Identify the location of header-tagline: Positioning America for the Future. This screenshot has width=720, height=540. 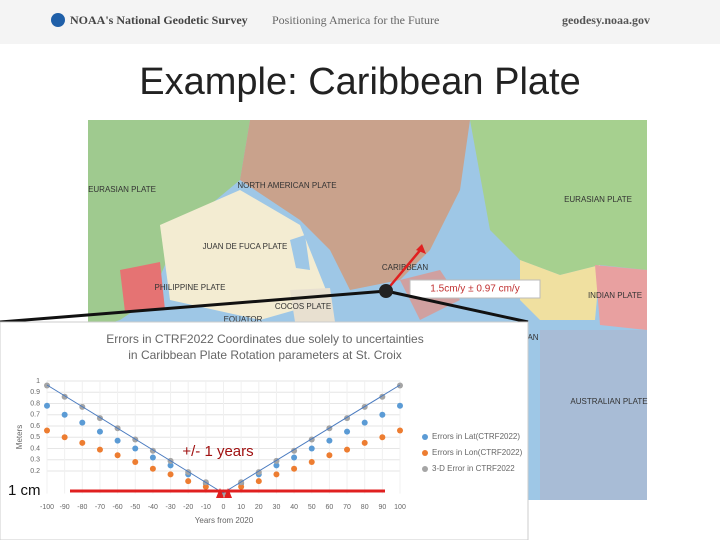
(355, 20).